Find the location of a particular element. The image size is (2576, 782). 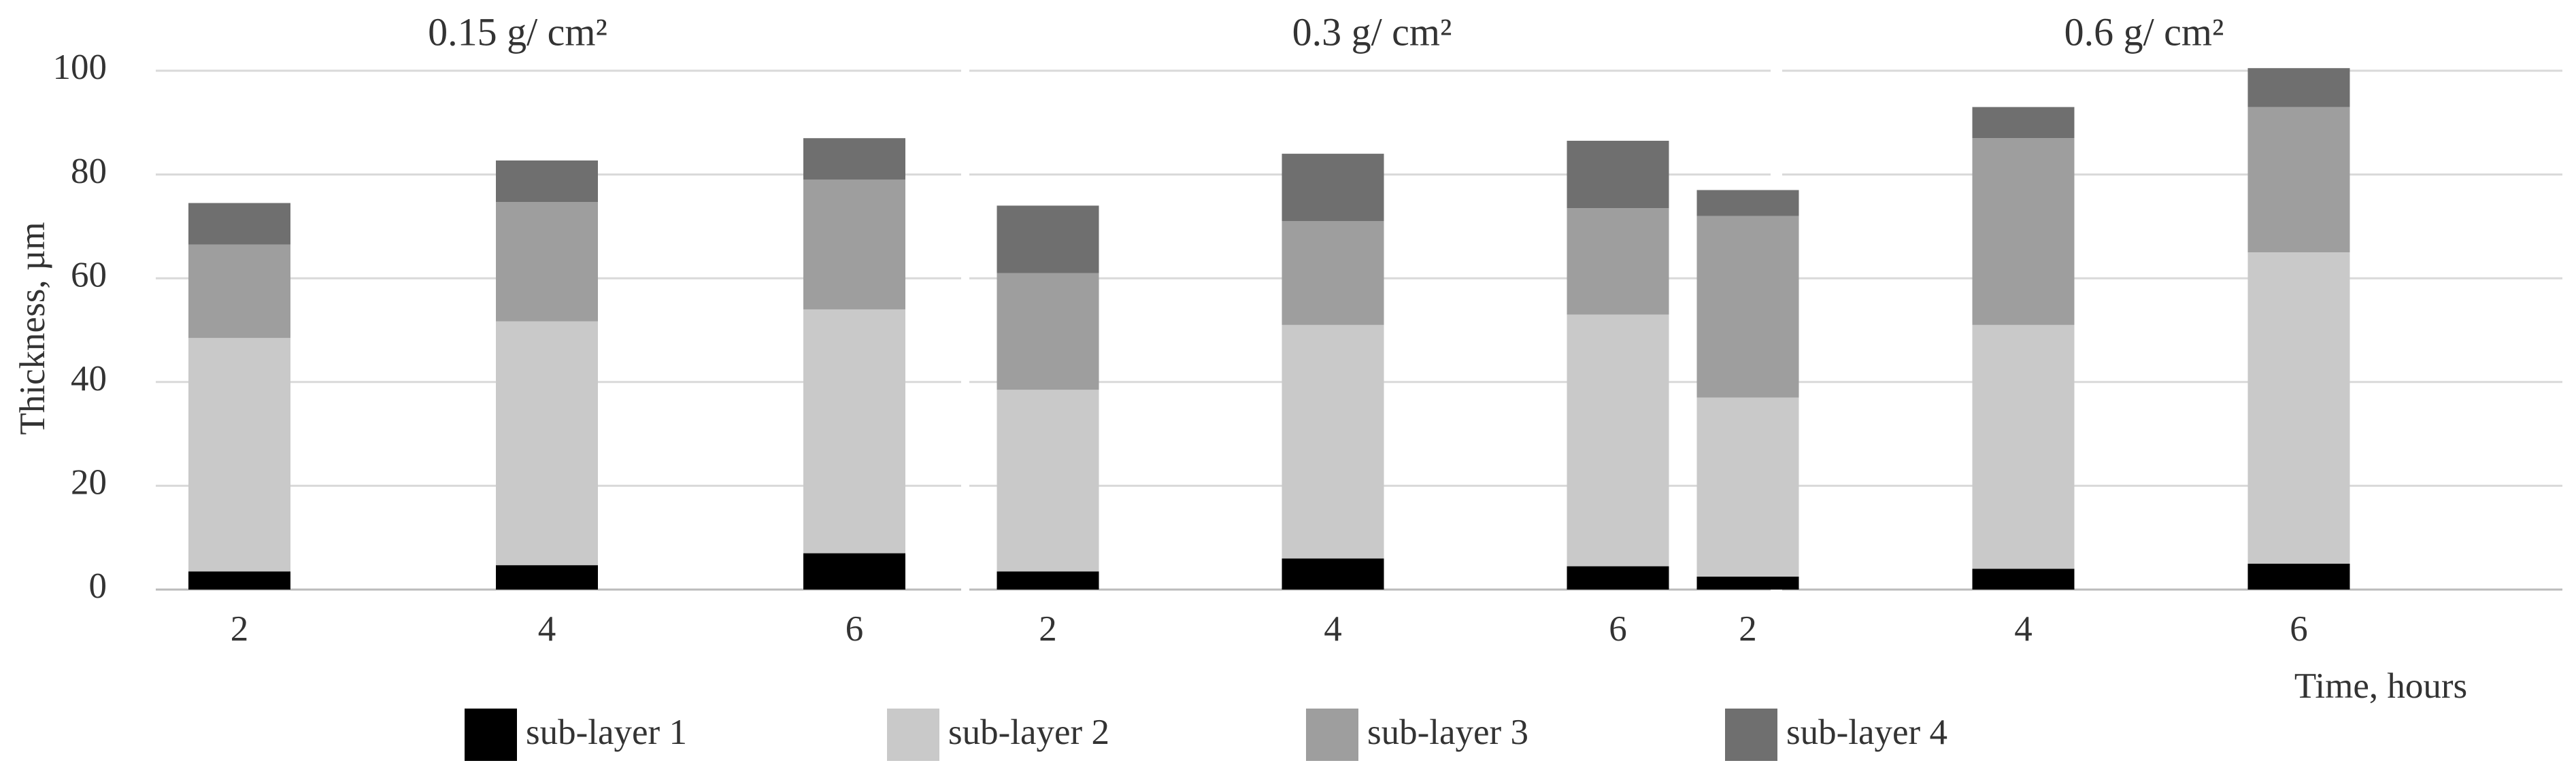

x-axis-label: Time, hours is located at coordinates (2380, 686).